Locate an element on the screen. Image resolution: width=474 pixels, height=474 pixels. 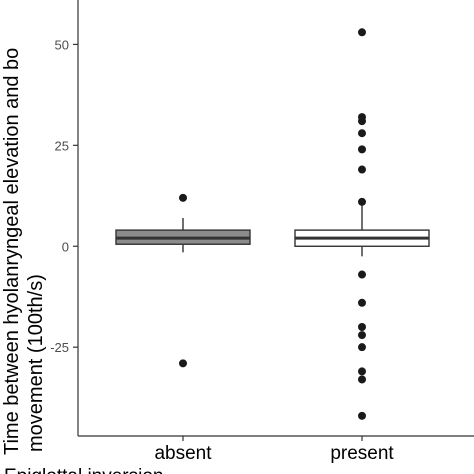
y-axis-ticks: 50 25 0 -25 is located at coordinates (64, 196).